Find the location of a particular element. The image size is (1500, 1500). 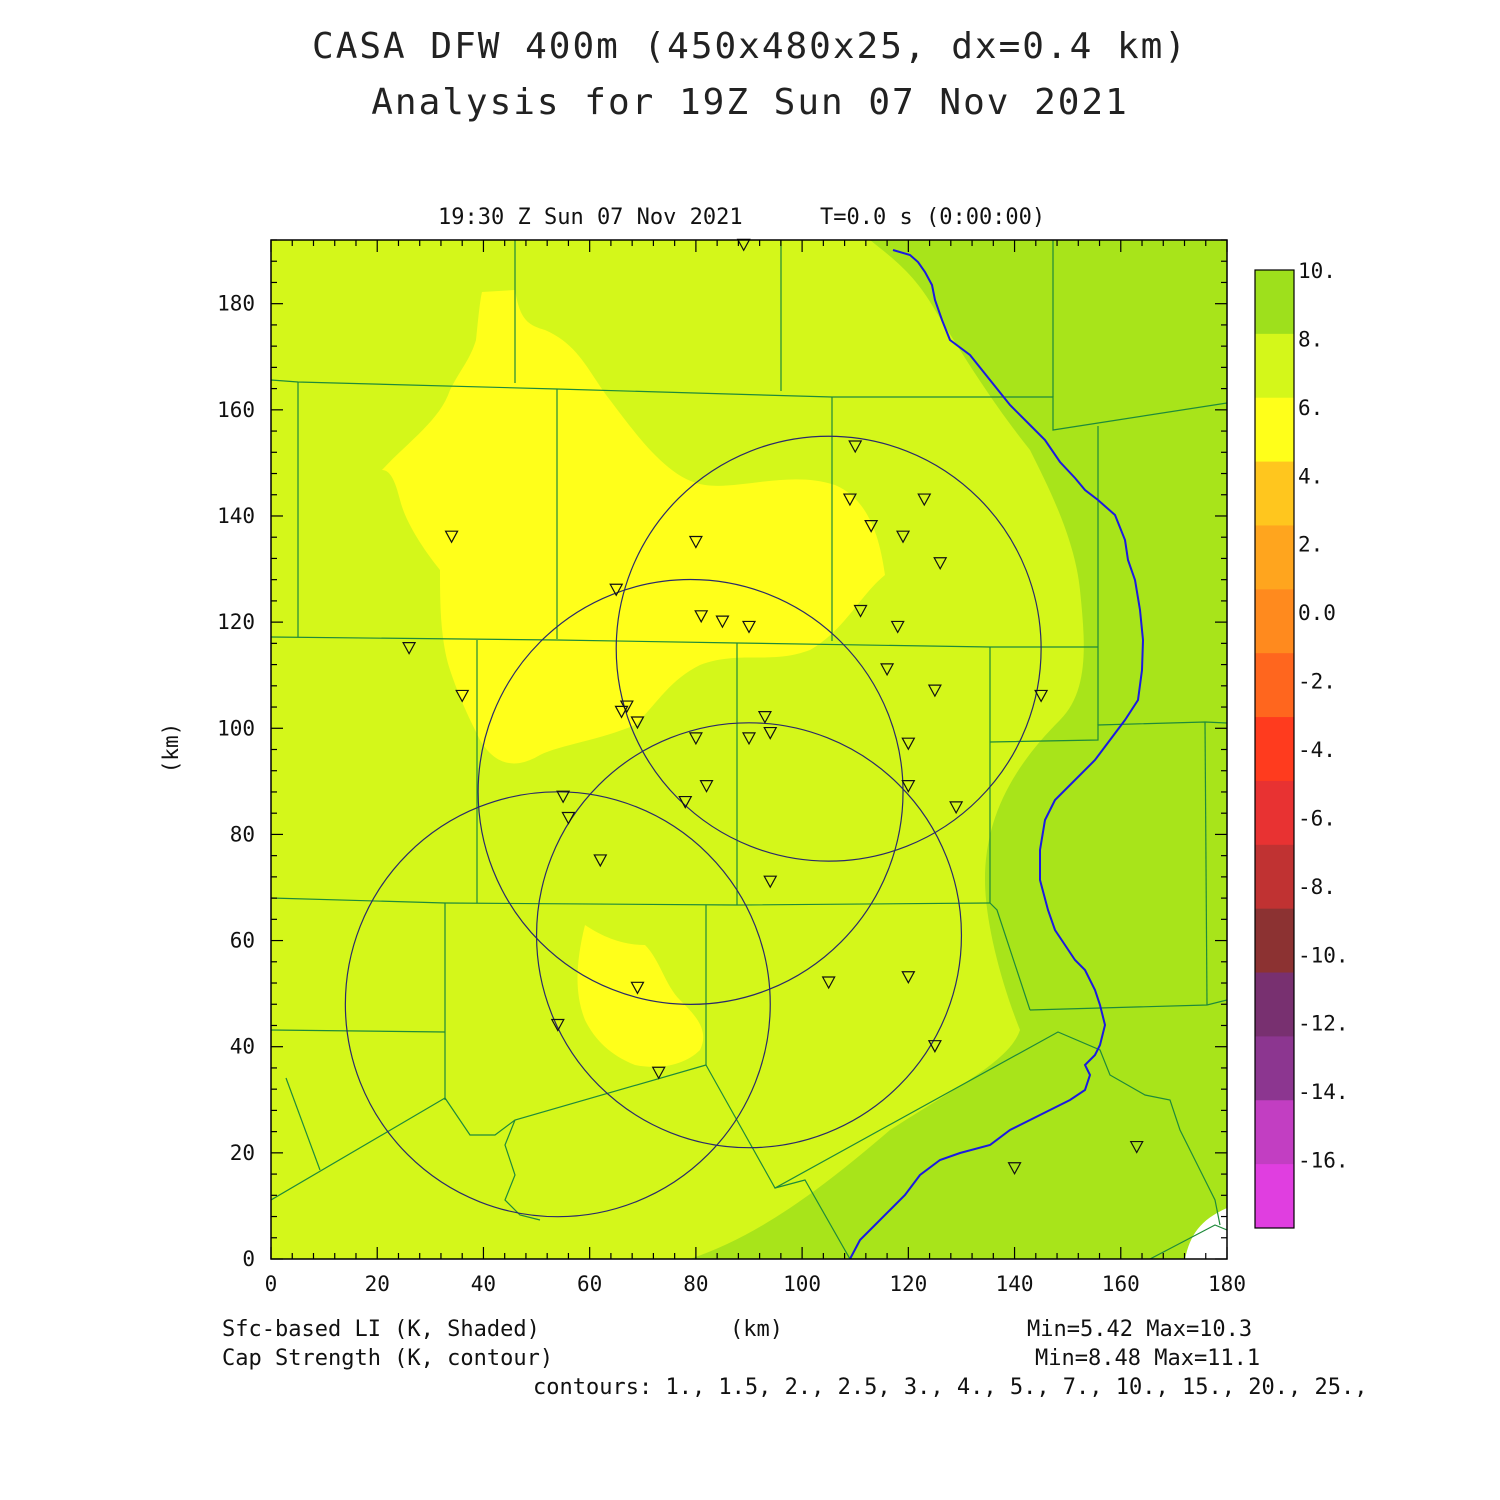

li-shade-4-6-north is located at coordinates (633, 527).